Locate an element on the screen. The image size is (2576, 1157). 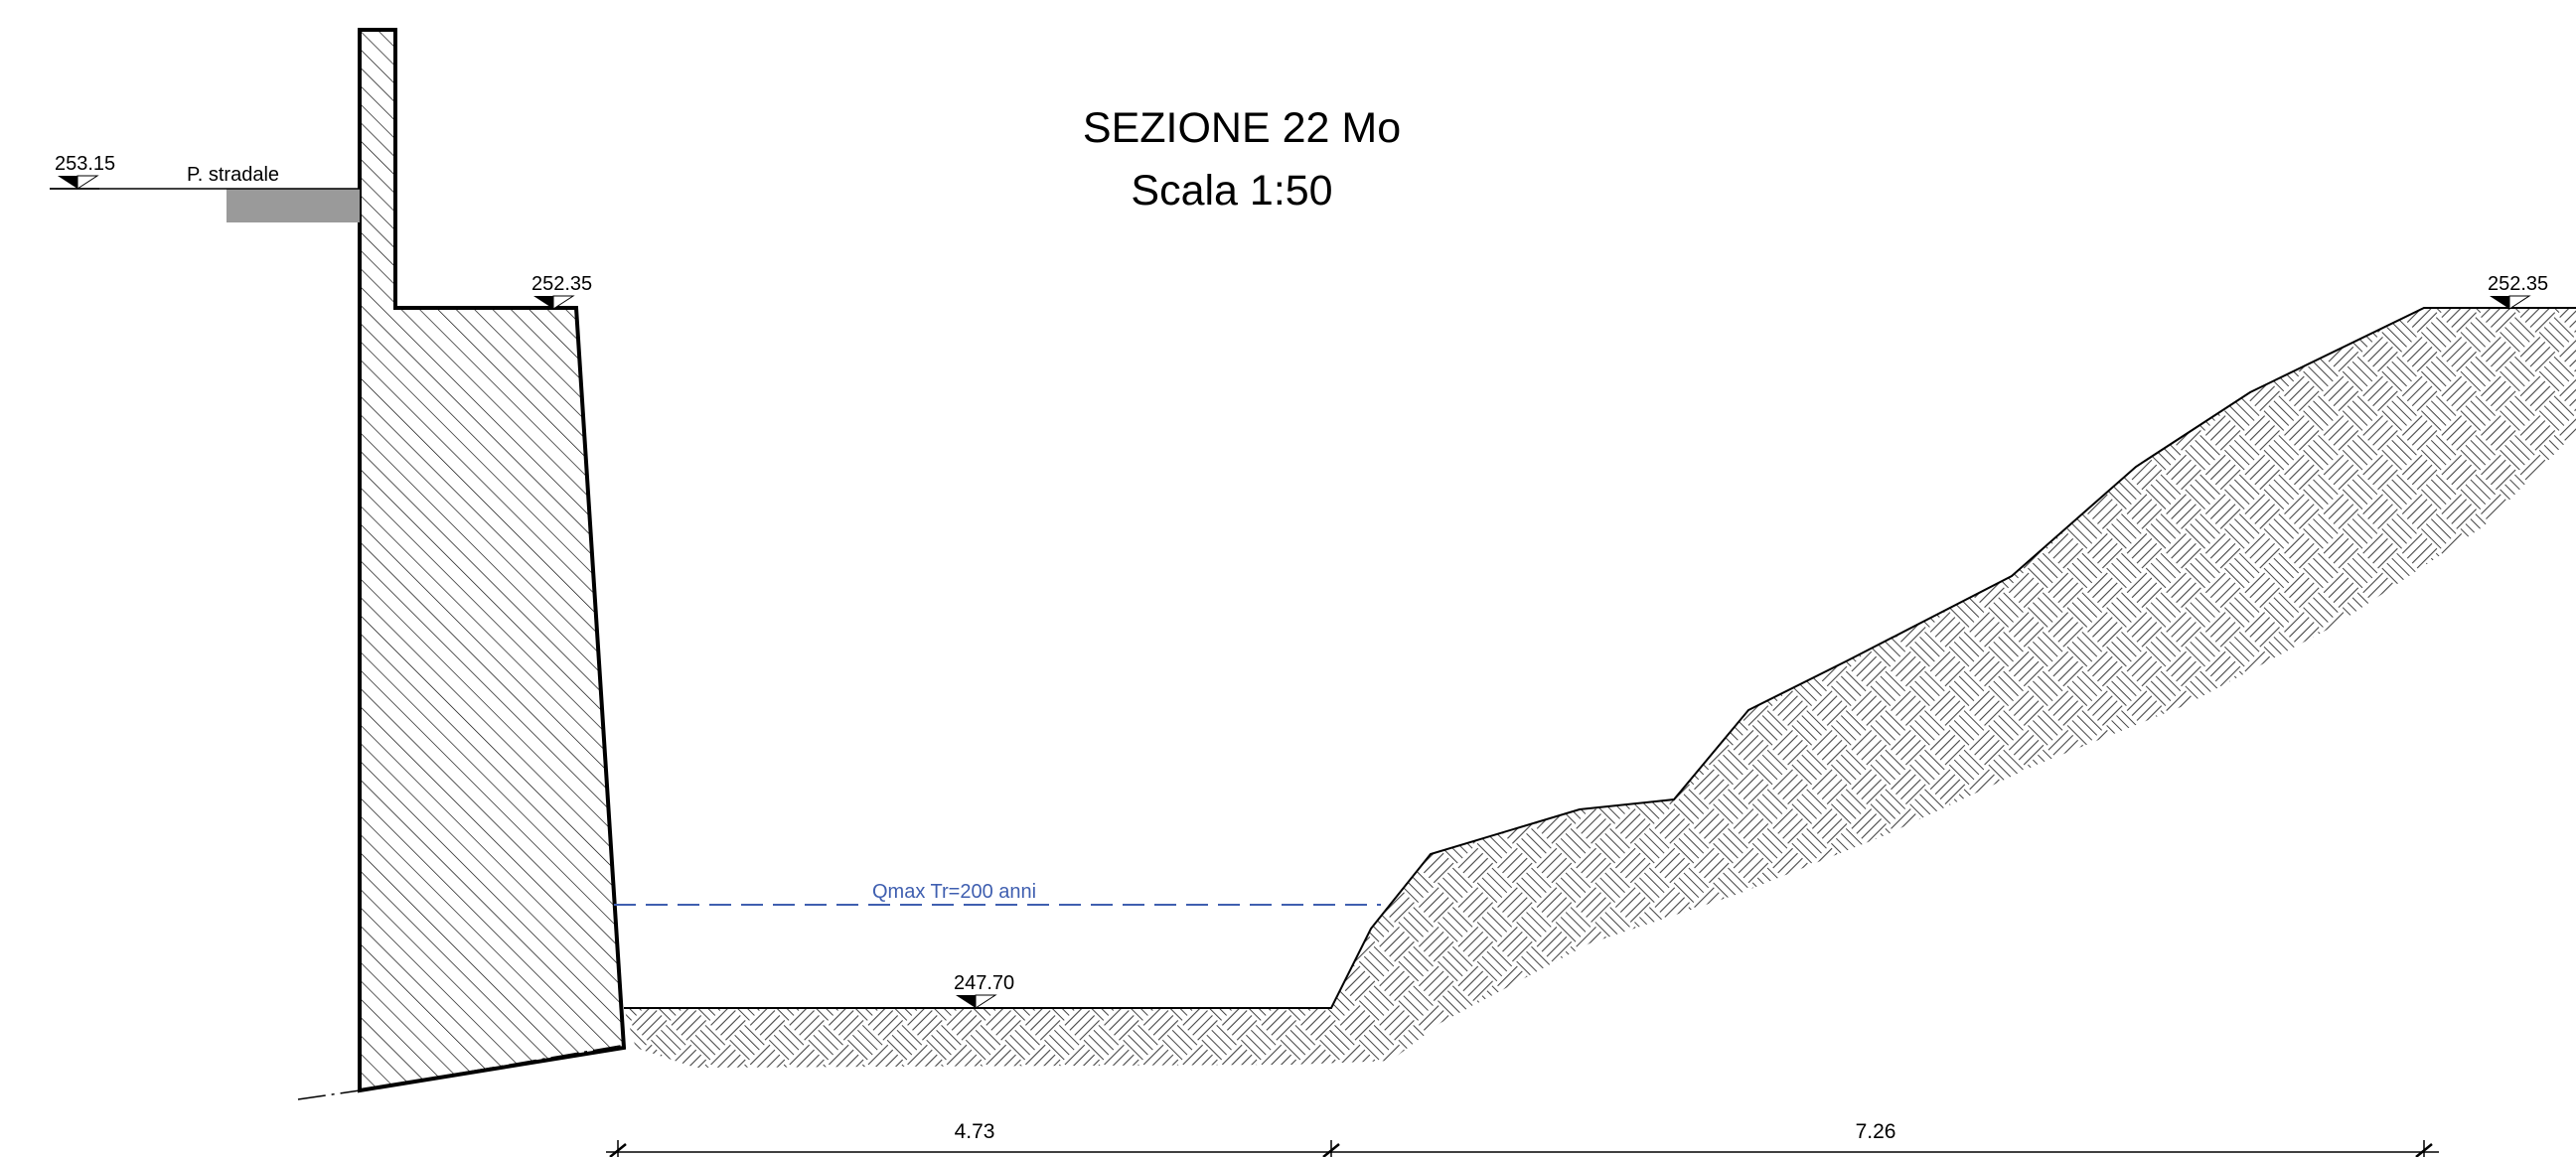
elevation-marker-wall-top is located at coordinates (554, 302).